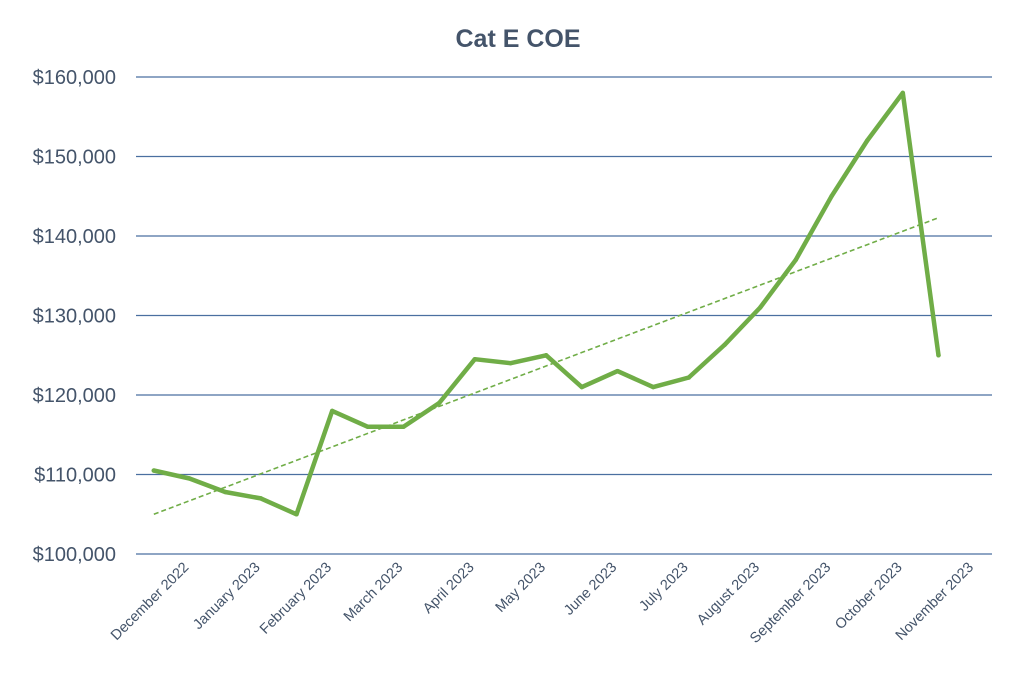 The image size is (1024, 683). Describe the element at coordinates (448, 588) in the screenshot. I see `x-tick-label: April 2023` at that location.